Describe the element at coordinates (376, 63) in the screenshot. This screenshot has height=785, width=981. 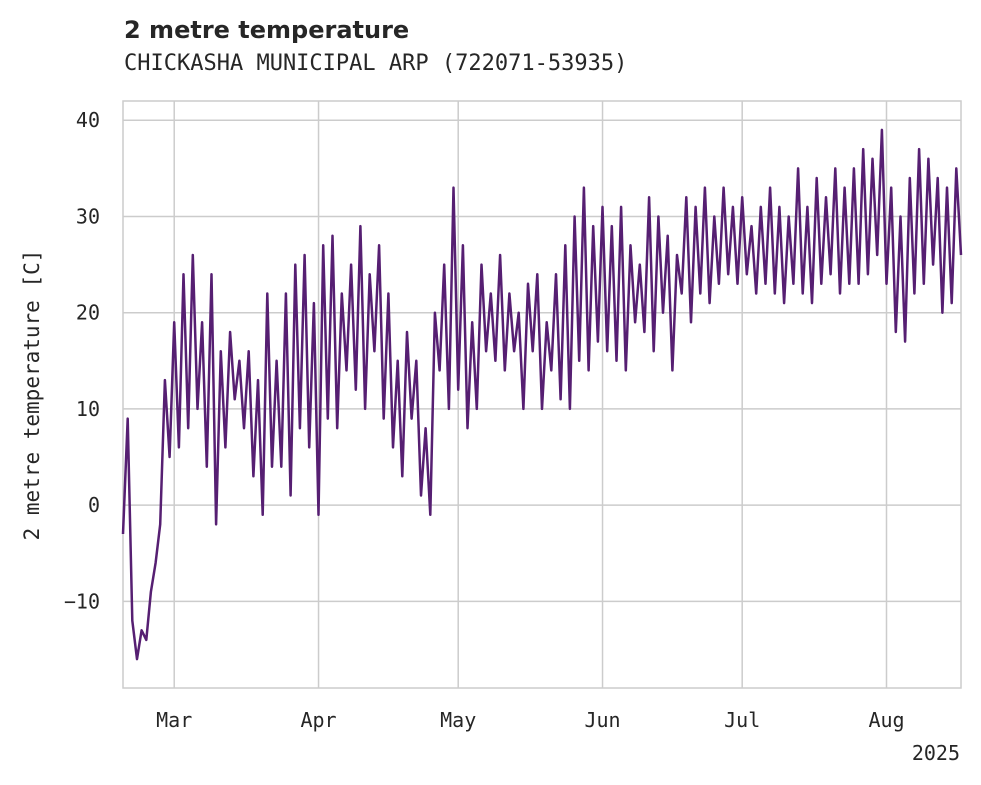
I see `chart-subtitle: CHICKASHA MUNICIPAL ARP (722071-53935)` at that location.